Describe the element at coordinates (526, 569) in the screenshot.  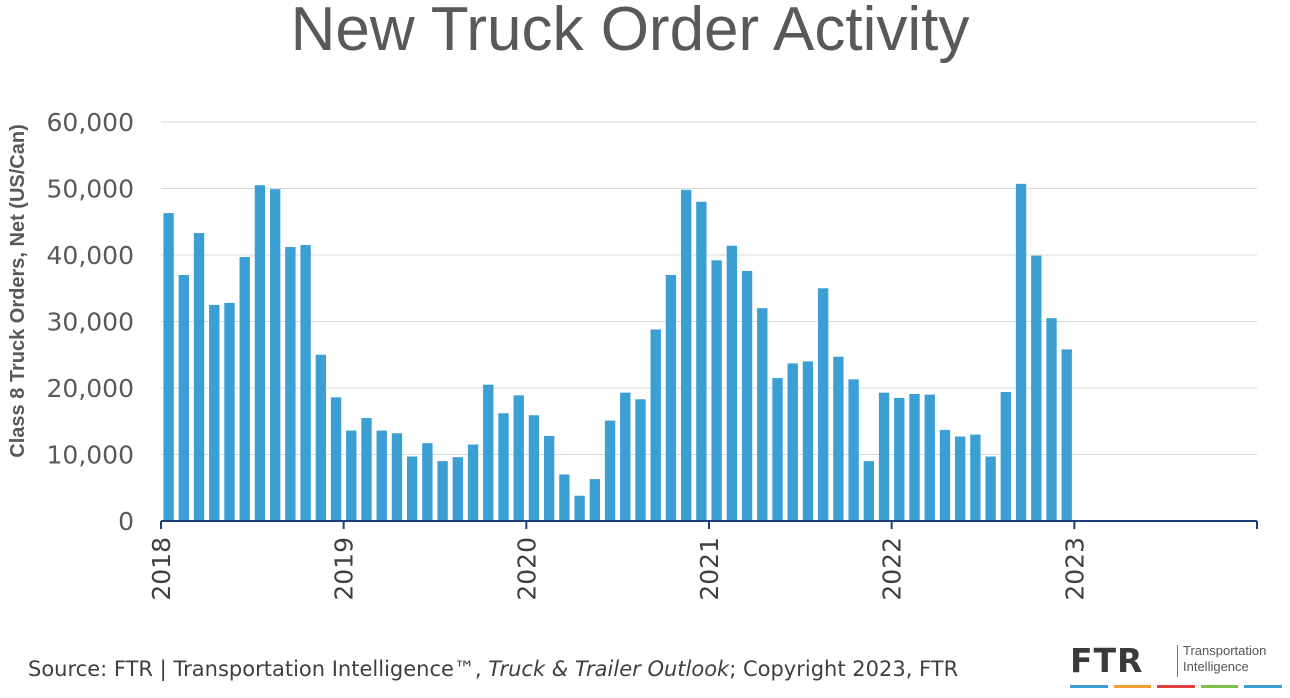
I see `x-tick-label: 2020` at that location.